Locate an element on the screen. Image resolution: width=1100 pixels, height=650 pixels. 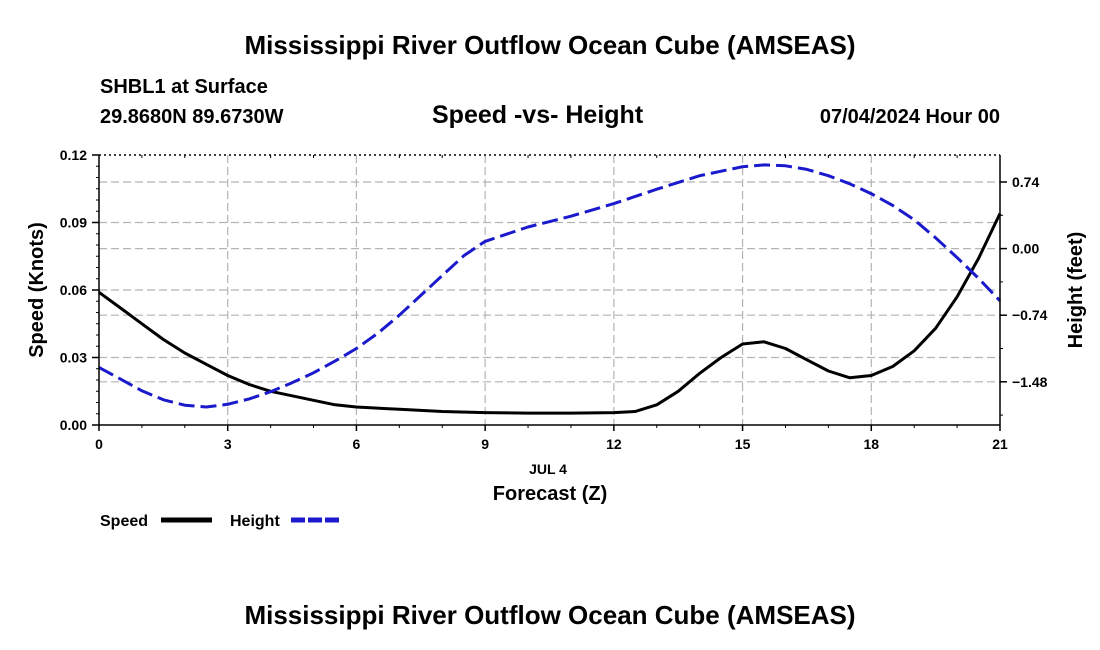
x-date-label: JUL 4 is located at coordinates (548, 469).